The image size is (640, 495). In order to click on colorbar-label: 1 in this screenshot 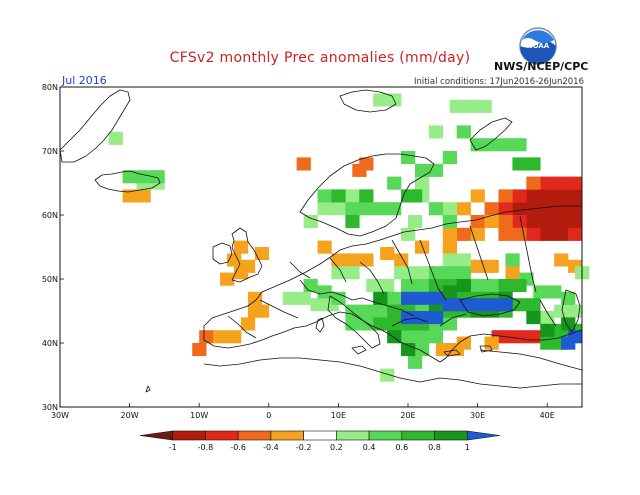, I will do `click(467, 447)`.